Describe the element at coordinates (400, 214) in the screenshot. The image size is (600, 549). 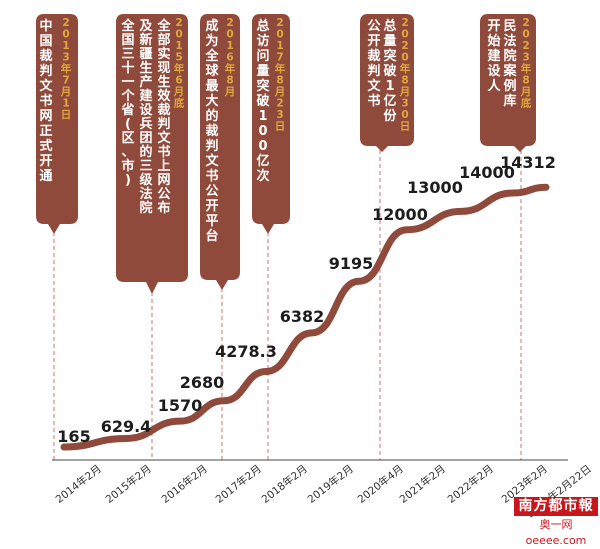
I see `value-label: 12000` at that location.